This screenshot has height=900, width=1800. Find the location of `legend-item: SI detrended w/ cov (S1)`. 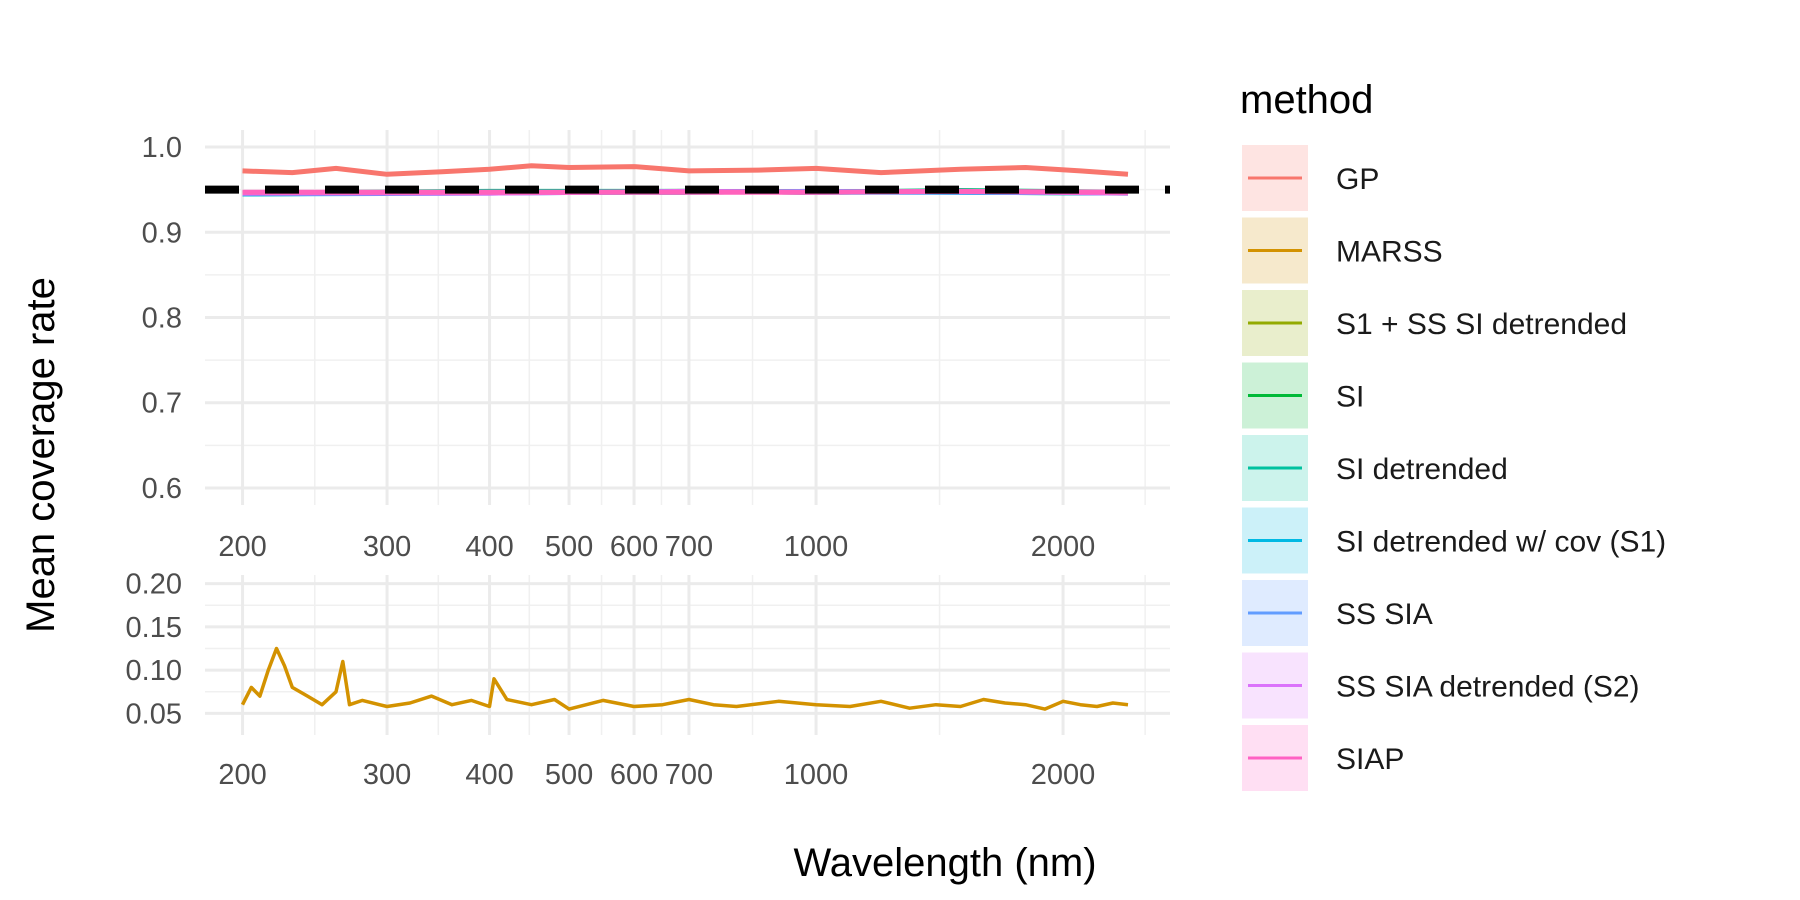

legend-item: SI detrended w/ cov (S1) is located at coordinates (1454, 540).